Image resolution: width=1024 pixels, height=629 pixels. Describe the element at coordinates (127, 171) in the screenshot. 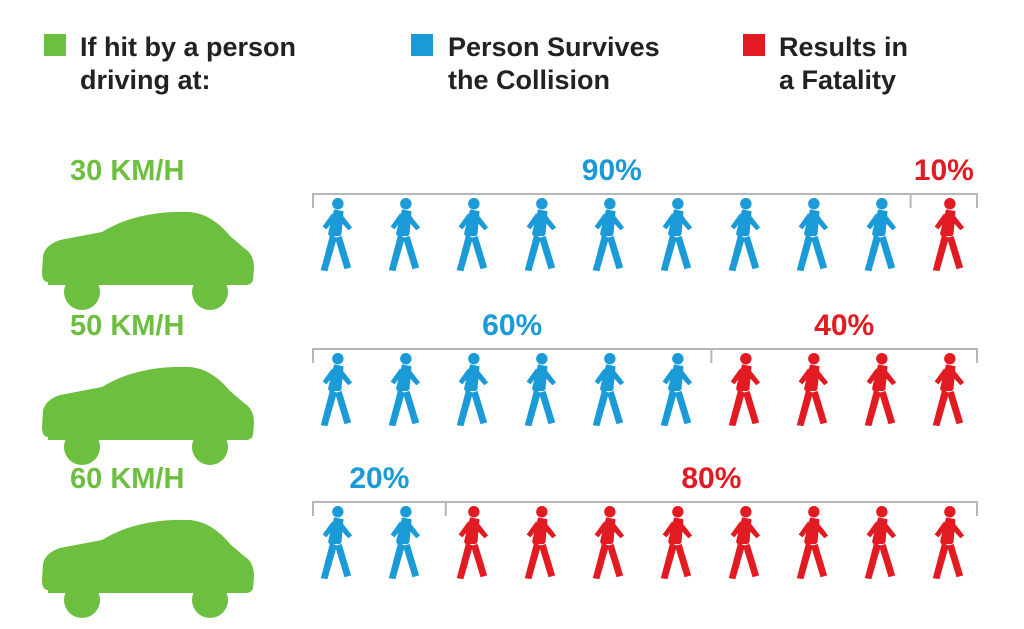

I see `speed-label: 30 KM/H` at that location.